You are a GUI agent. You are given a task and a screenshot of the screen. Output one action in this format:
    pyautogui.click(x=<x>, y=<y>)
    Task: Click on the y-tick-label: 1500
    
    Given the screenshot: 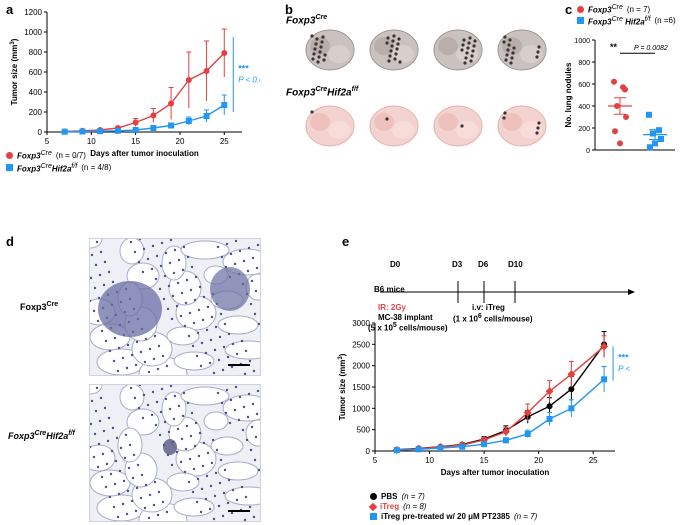 What is the action you would take?
    pyautogui.click(x=361, y=387)
    